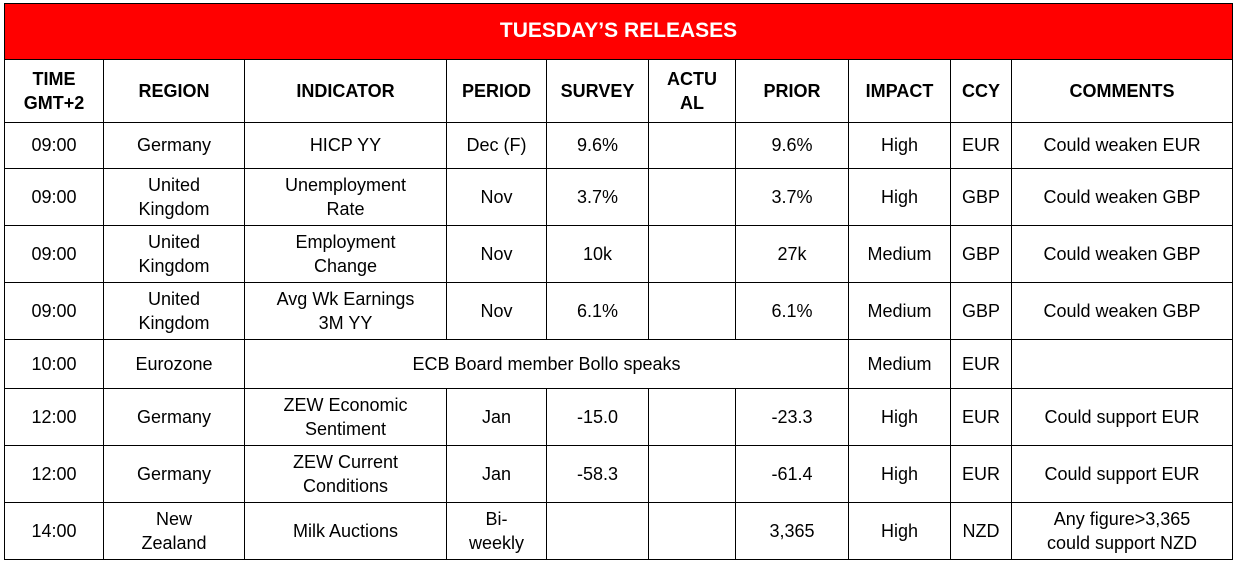 The height and width of the screenshot is (588, 1238). Describe the element at coordinates (597, 311) in the screenshot. I see `cell-survey: 6.1%` at that location.